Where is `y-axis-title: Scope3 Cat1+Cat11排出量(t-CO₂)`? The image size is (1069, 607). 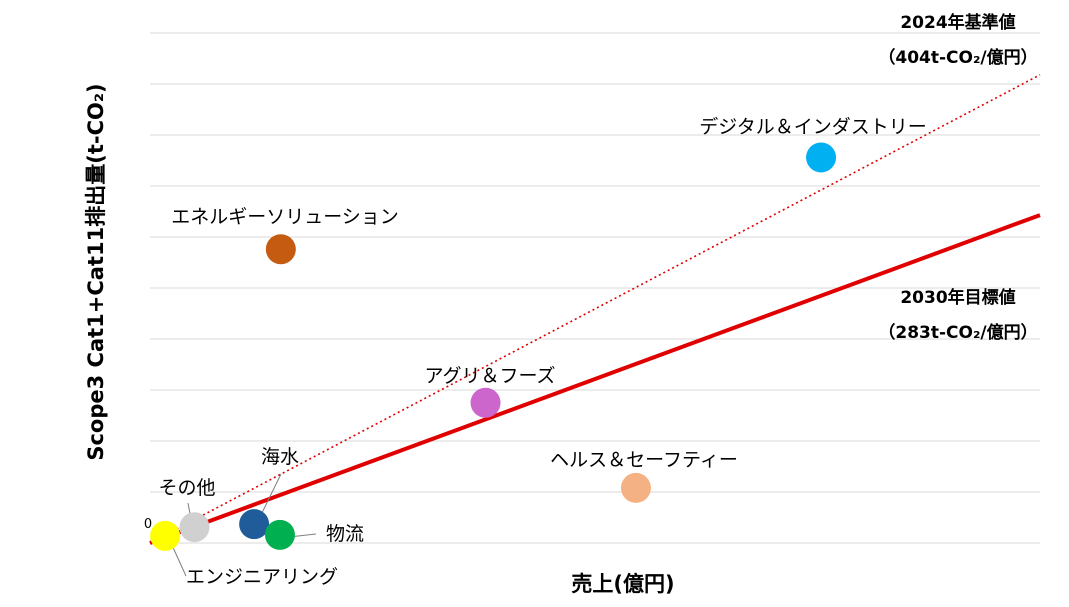 y-axis-title: Scope3 Cat1+Cat11排出量(t-CO₂) is located at coordinates (96, 271).